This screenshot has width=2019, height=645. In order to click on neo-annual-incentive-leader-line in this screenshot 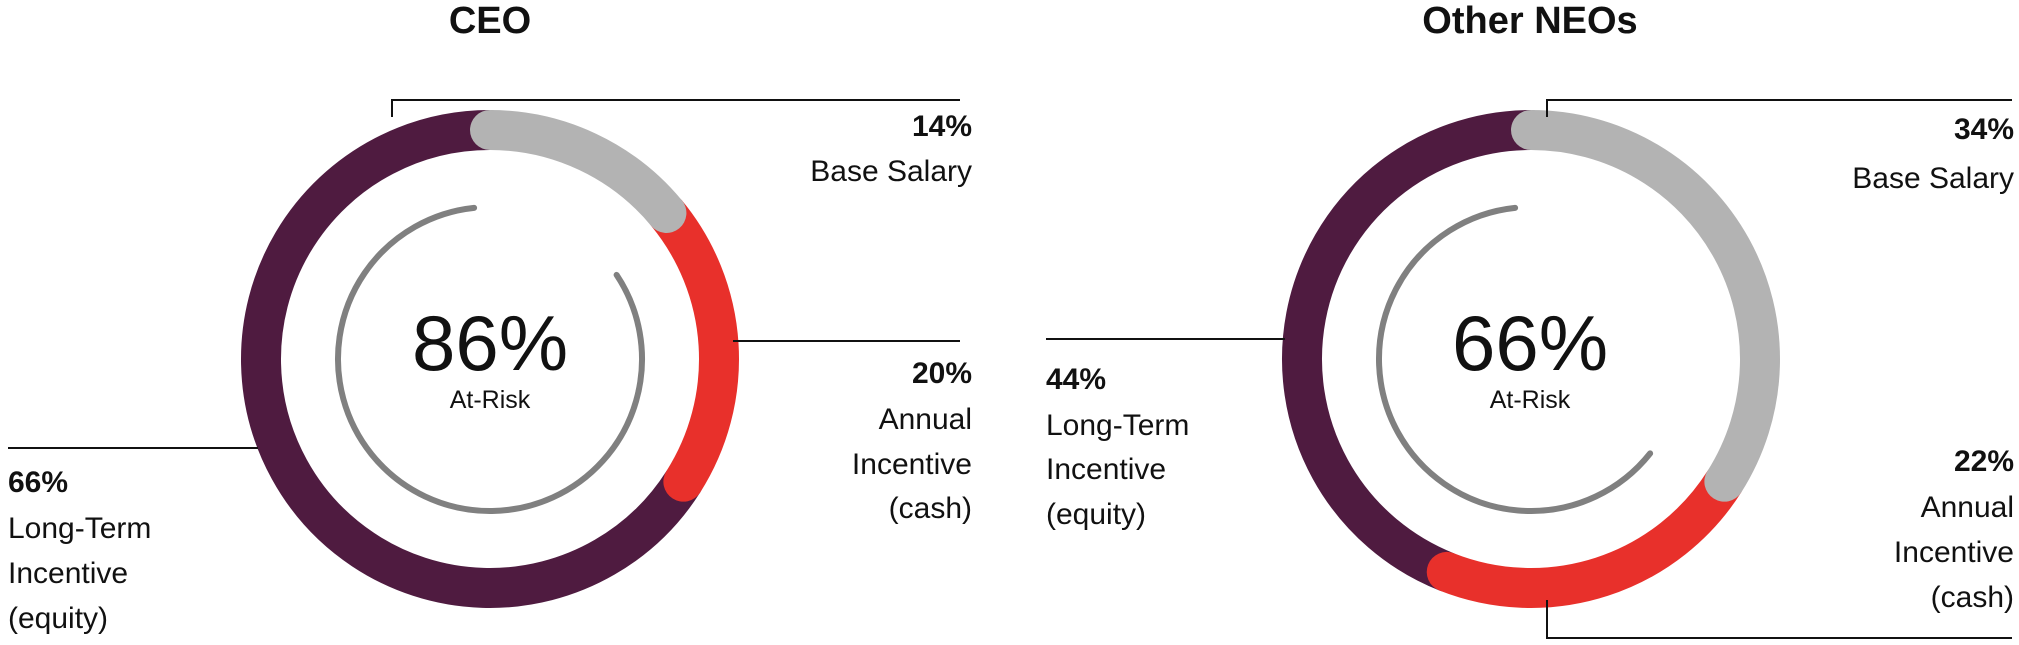, I will do `click(1779, 619)`.